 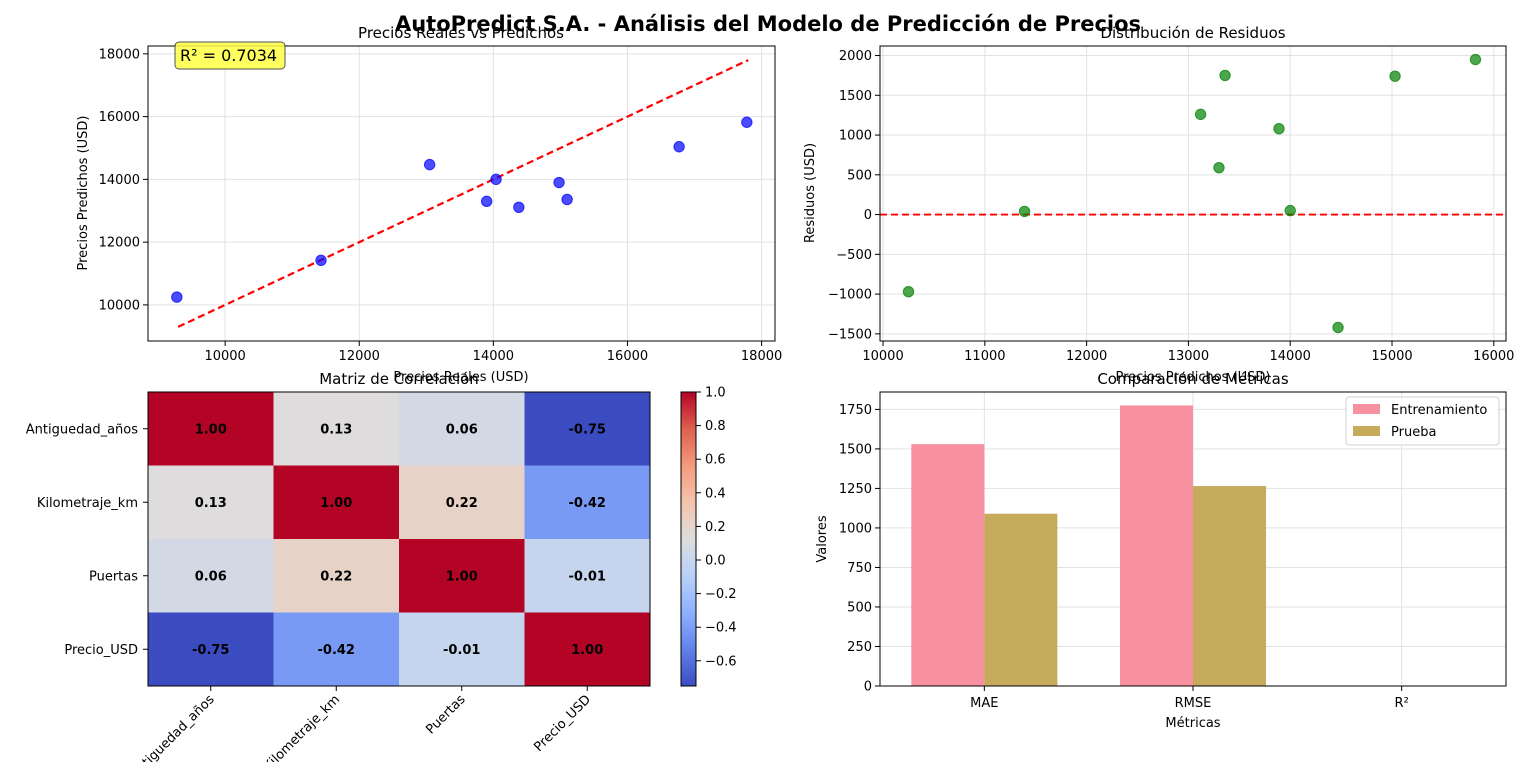 What do you see at coordinates (173, 727) in the screenshot?
I see `c3-xtick-label-0: Antiguedad_años` at bounding box center [173, 727].